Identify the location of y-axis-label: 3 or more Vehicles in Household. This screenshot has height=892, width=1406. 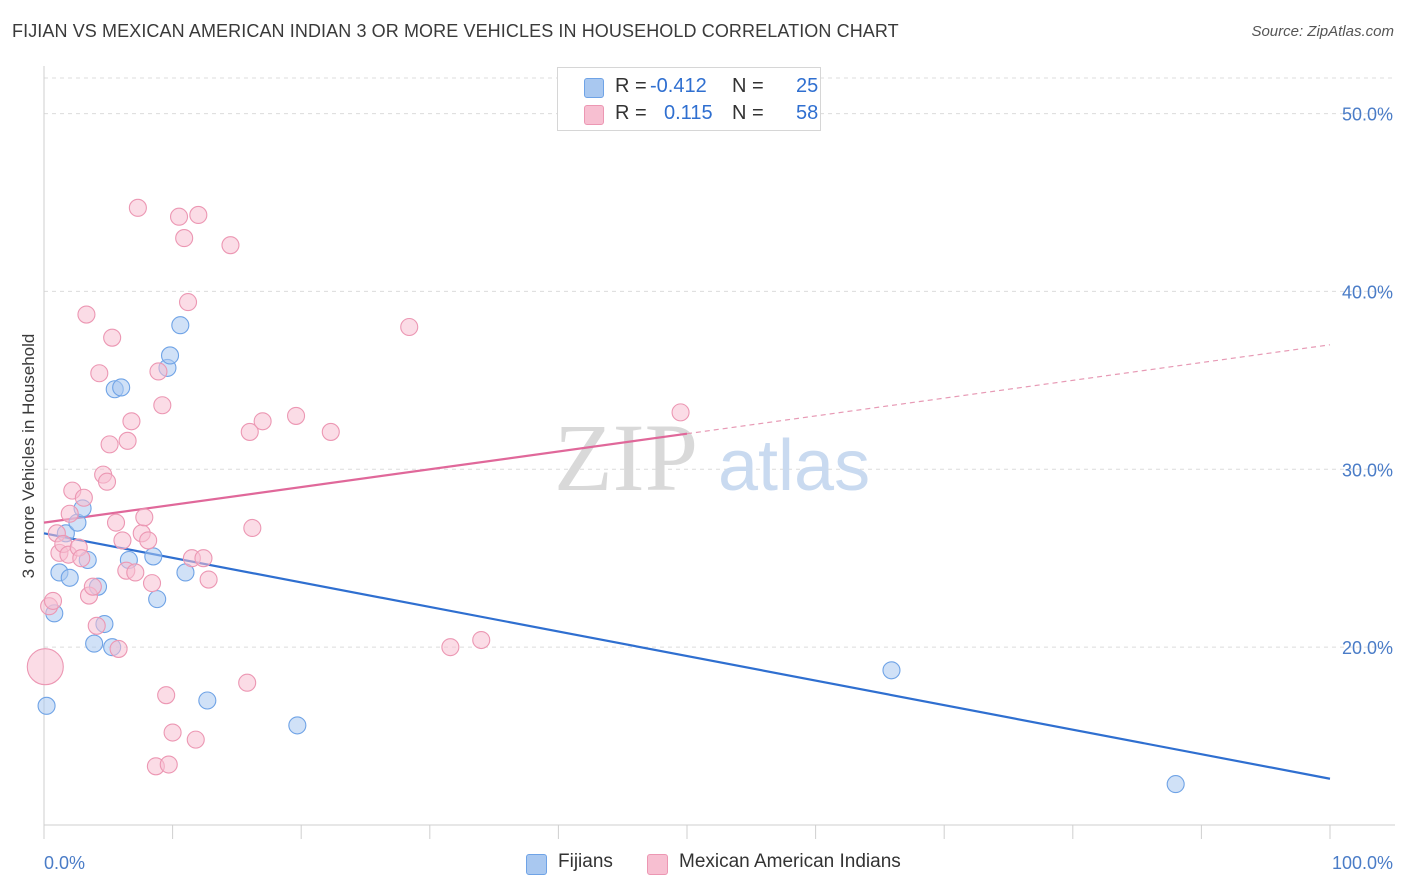
(28, 456).